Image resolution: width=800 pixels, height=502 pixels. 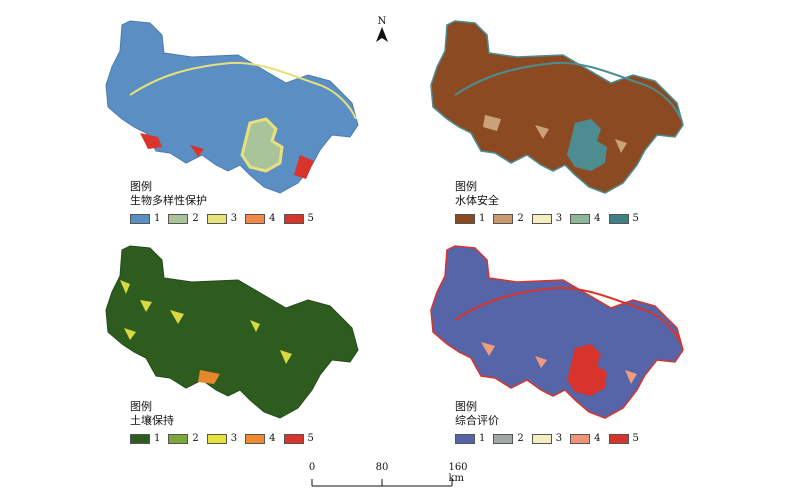 What do you see at coordinates (227, 156) in the screenshot?
I see `high-value-patch` at bounding box center [227, 156].